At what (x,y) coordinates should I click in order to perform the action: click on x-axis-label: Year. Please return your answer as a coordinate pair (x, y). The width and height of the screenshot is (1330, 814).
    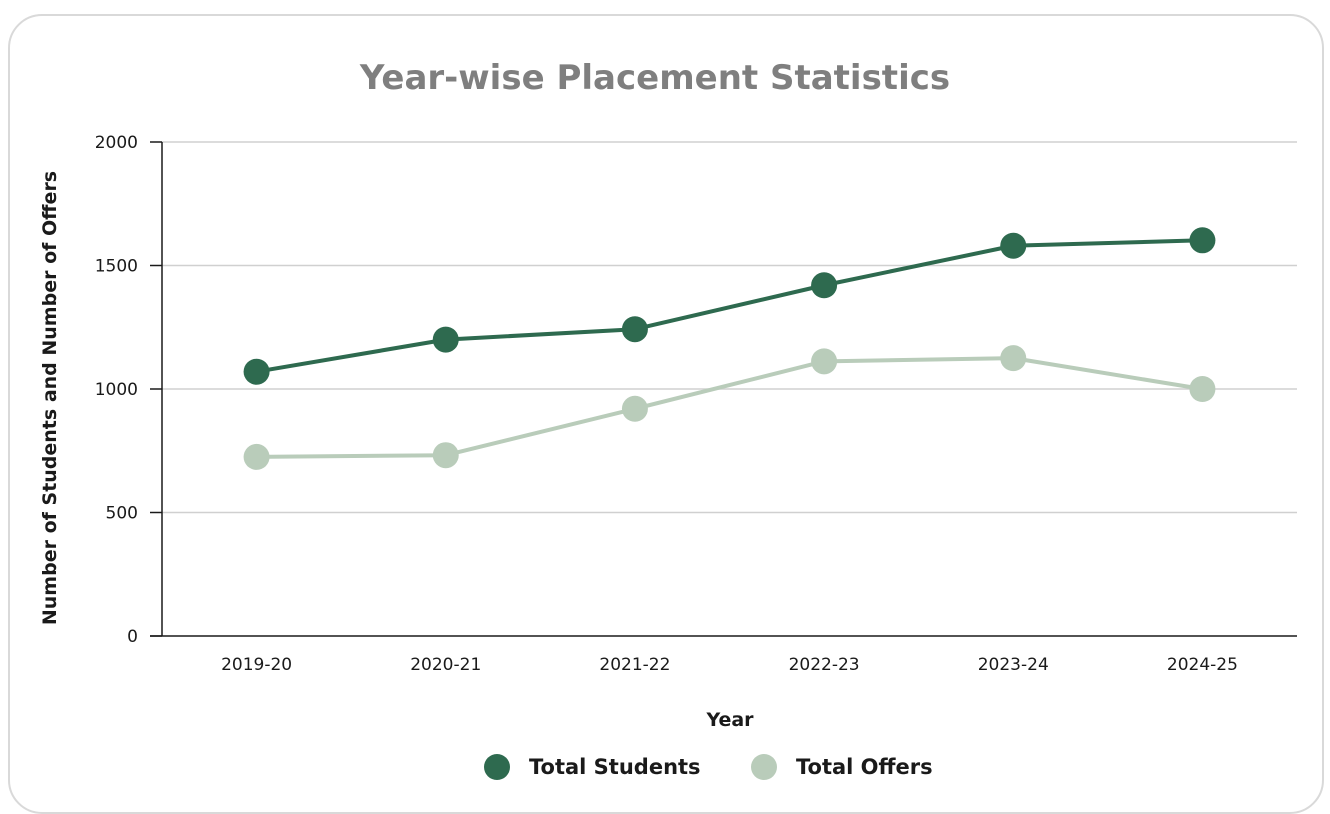
    Looking at the image, I should click on (729, 720).